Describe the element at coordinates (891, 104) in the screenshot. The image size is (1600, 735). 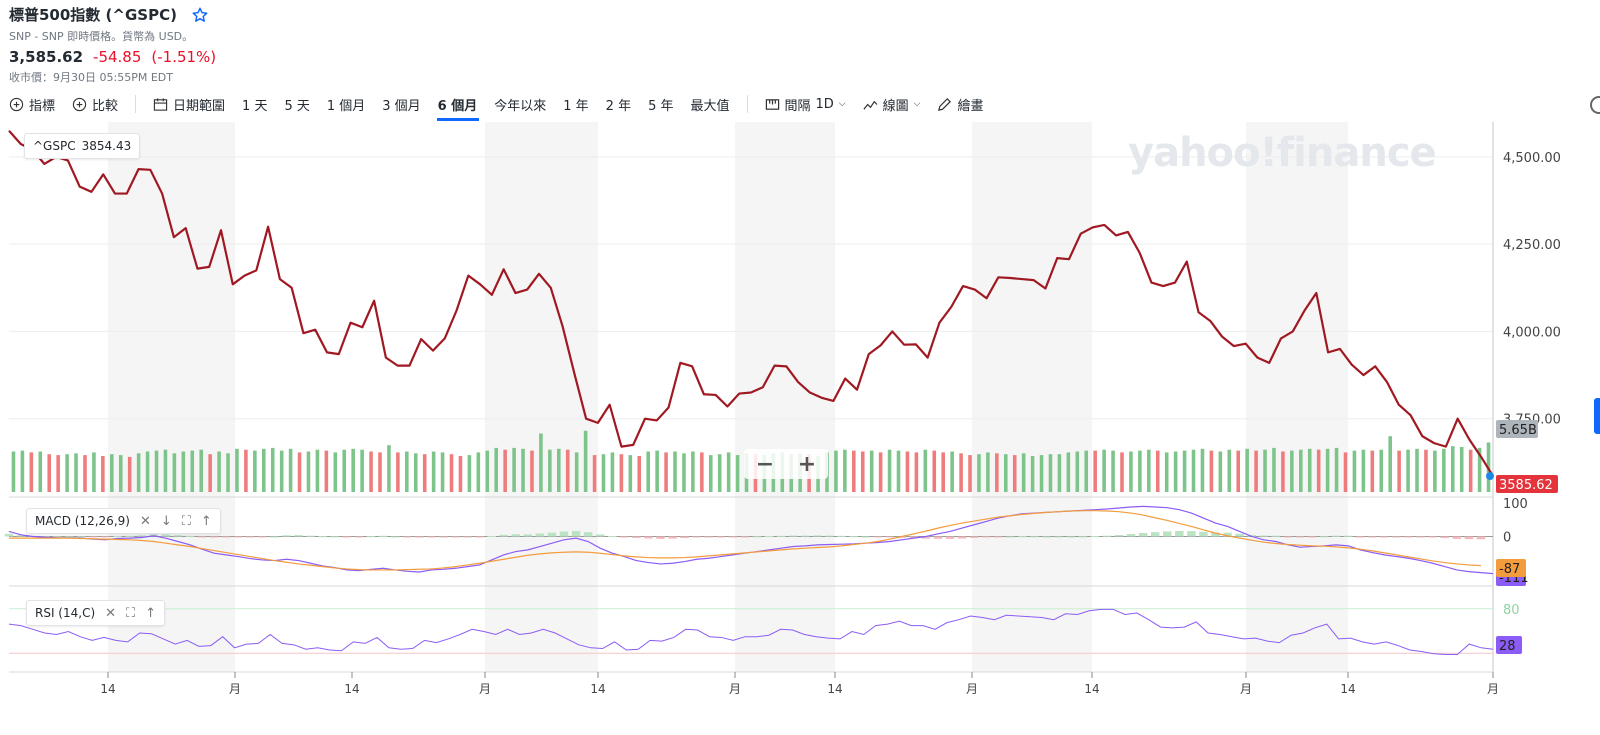
I see `chart-type-button: 線圖 ⌵` at that location.